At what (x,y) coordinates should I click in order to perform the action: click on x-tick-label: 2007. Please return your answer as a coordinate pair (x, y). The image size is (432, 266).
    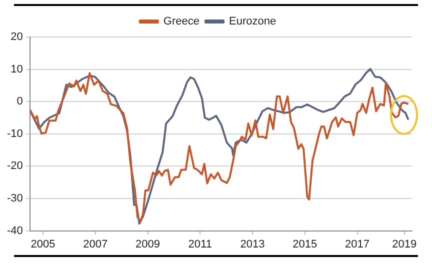
    Looking at the image, I should click on (95, 244).